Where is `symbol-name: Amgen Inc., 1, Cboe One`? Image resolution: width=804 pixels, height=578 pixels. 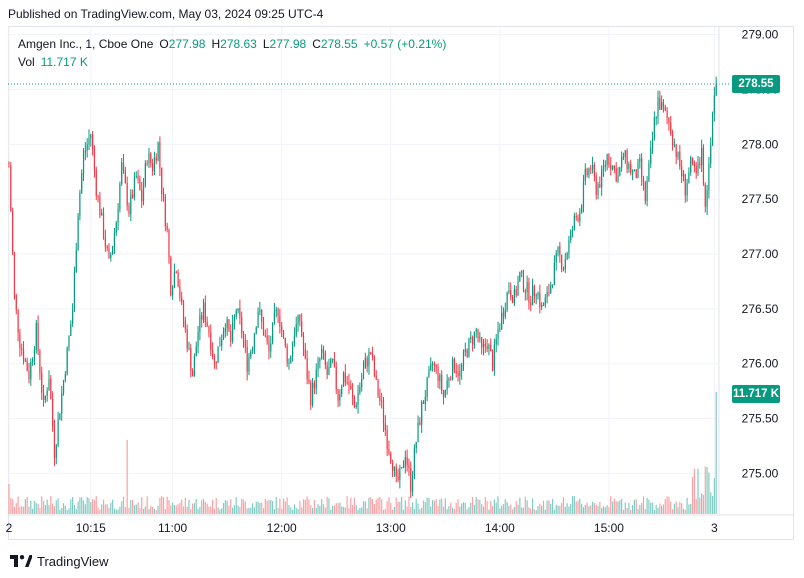
symbol-name: Amgen Inc., 1, Cboe One is located at coordinates (86, 44).